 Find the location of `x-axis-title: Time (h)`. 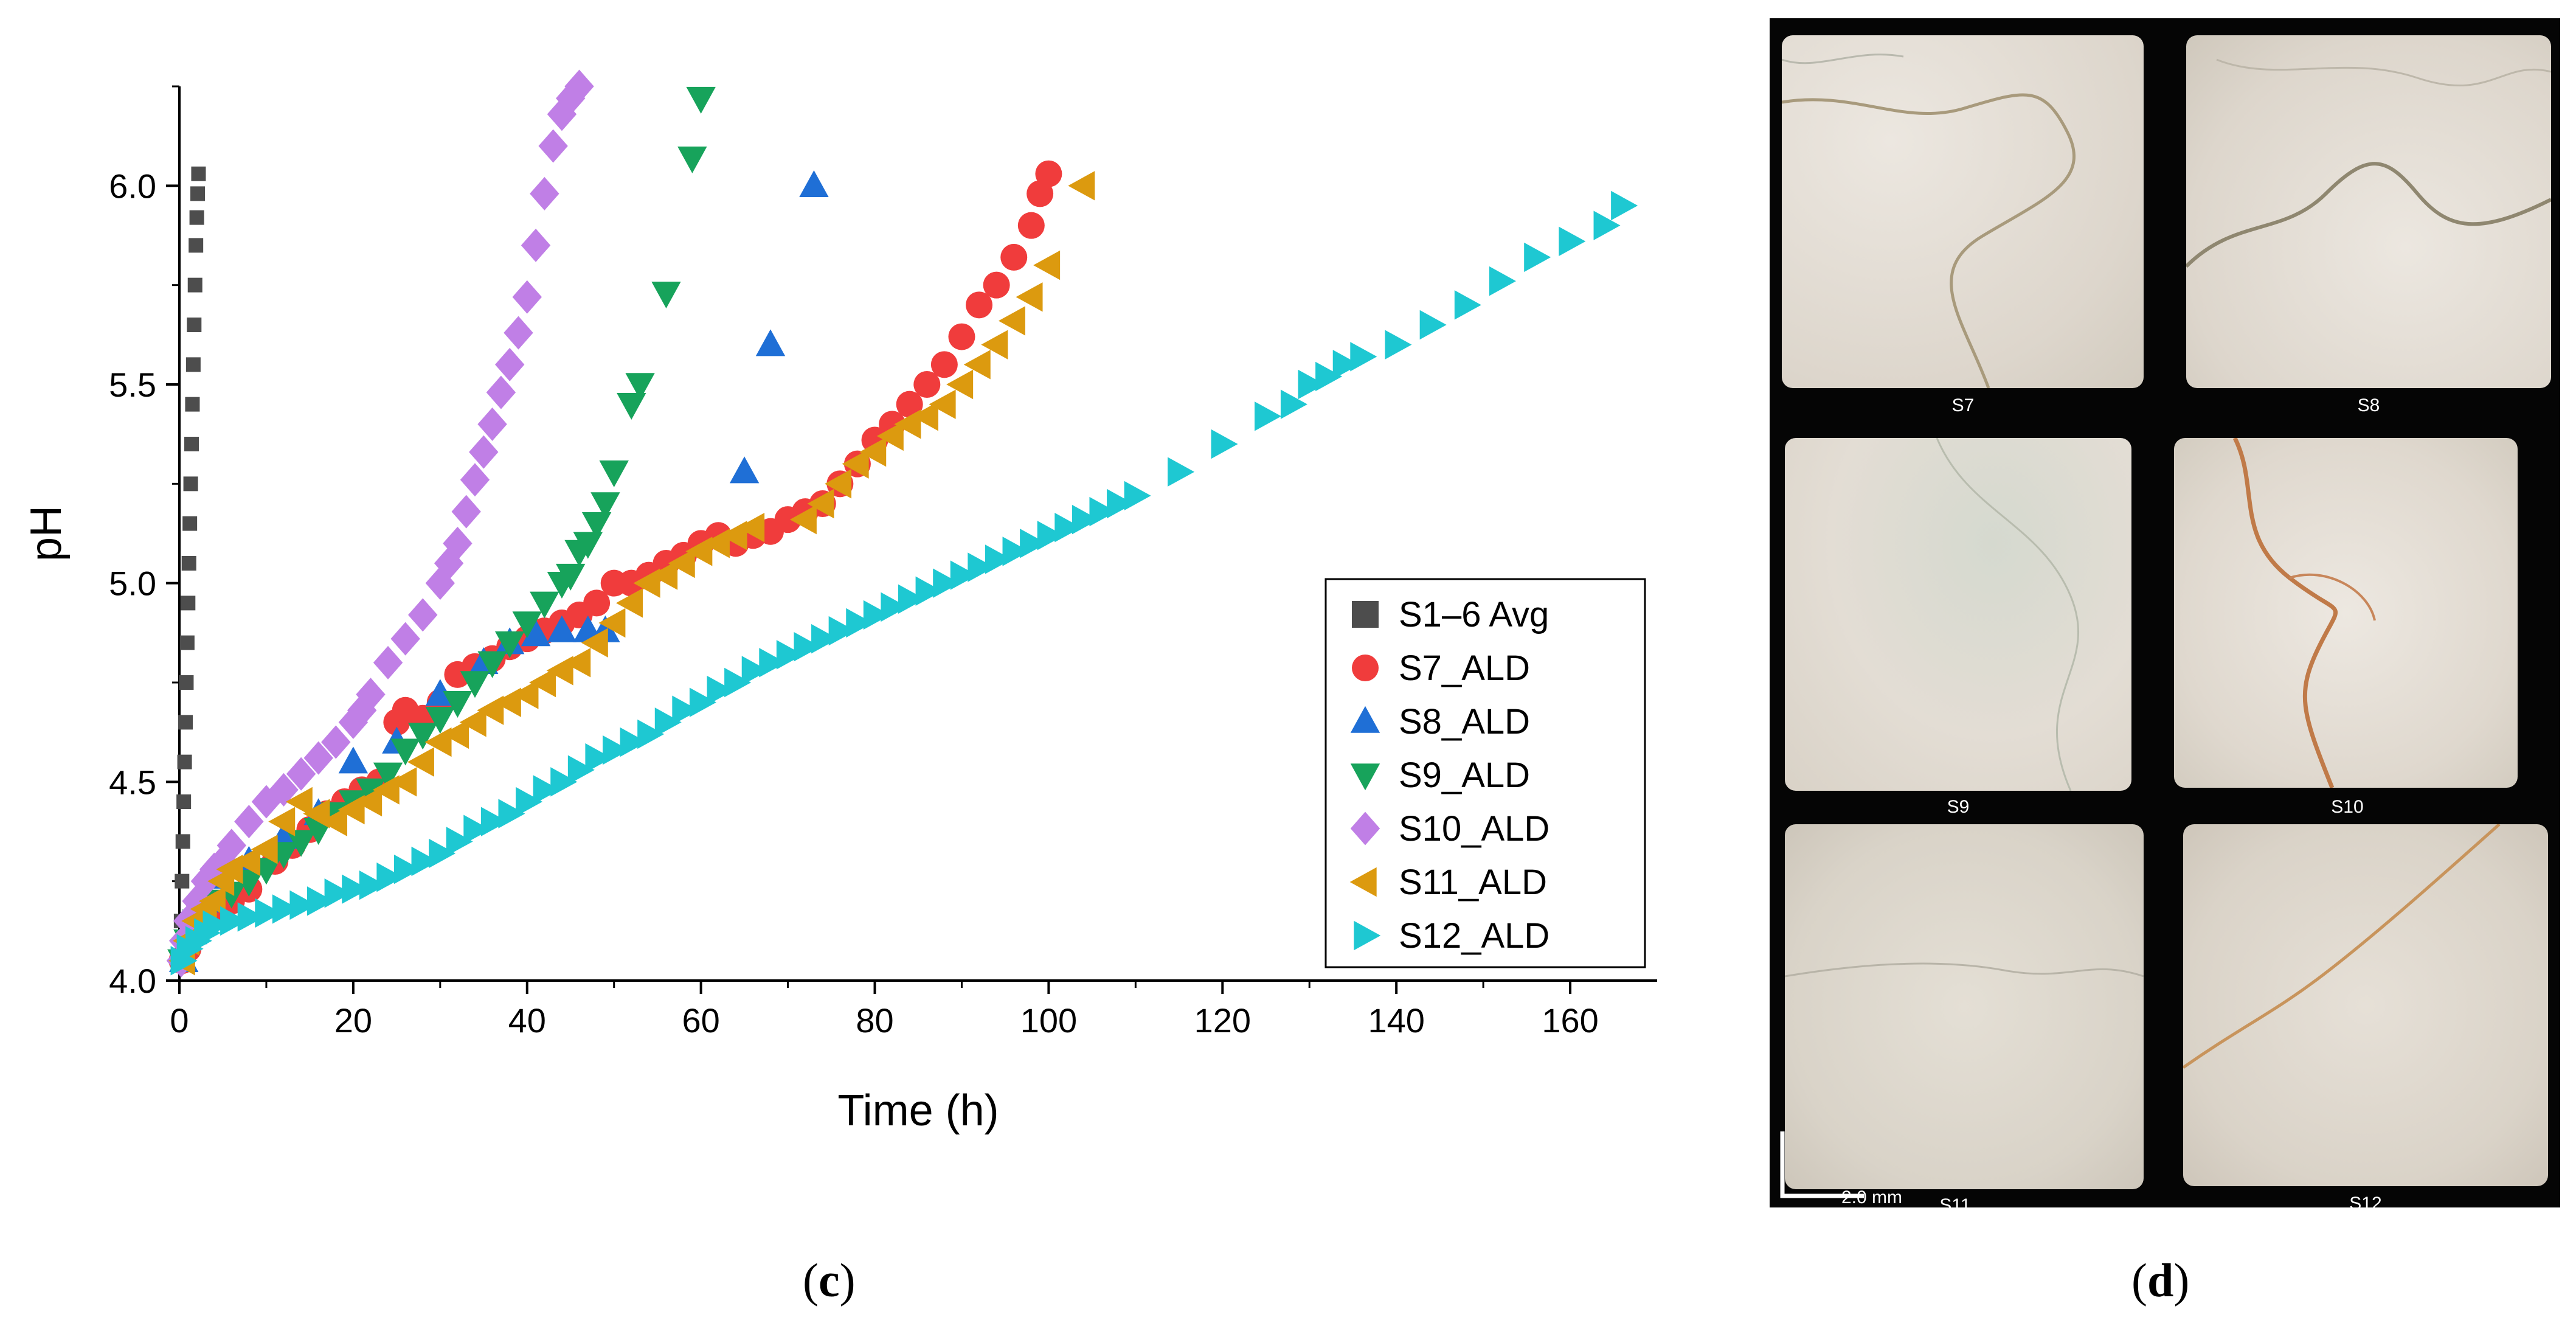

x-axis-title: Time (h) is located at coordinates (918, 1110).